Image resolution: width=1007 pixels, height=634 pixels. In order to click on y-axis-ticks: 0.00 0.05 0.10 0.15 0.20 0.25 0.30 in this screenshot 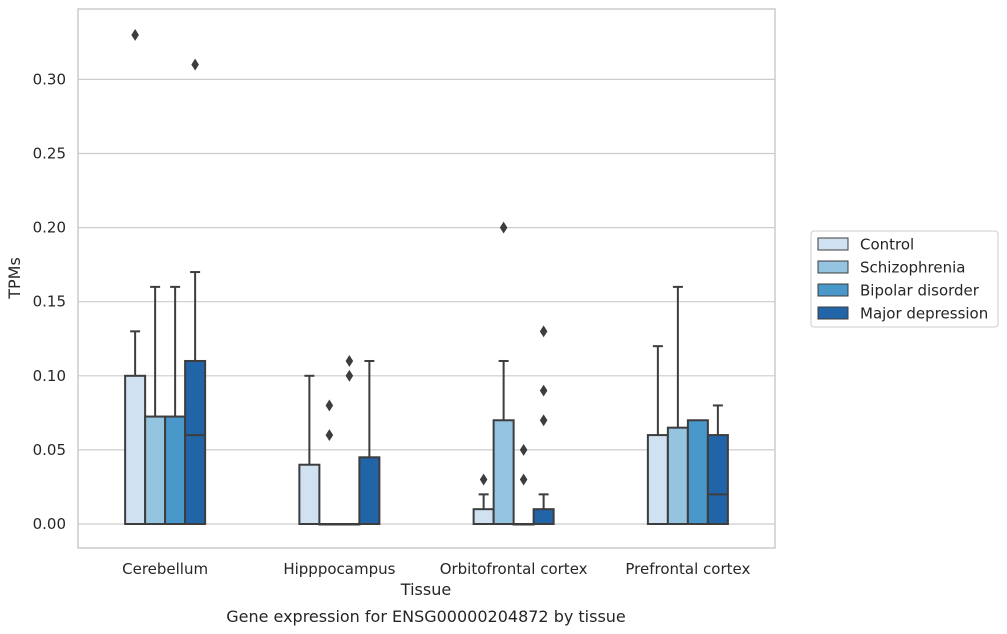, I will do `click(49, 301)`.